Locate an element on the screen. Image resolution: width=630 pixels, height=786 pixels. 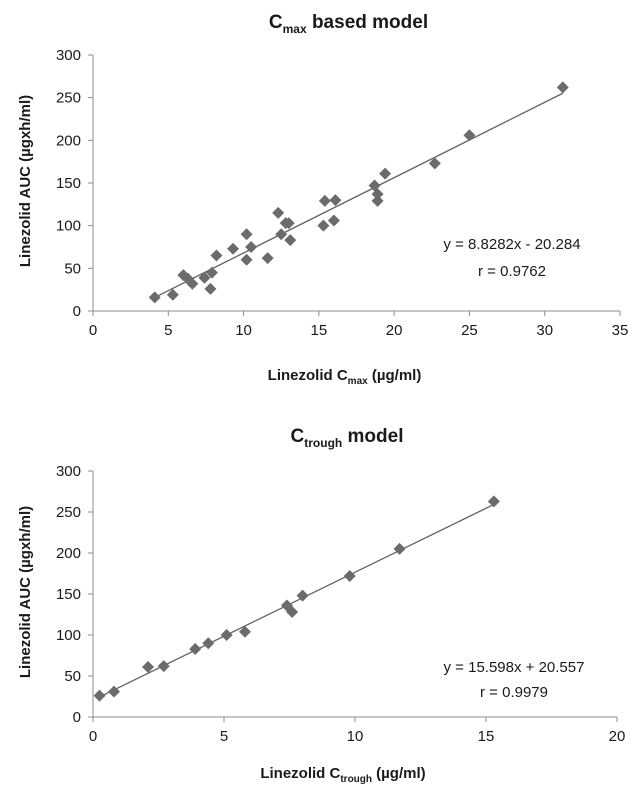
correlation-coefficient: r = 0.9762 is located at coordinates (512, 271).